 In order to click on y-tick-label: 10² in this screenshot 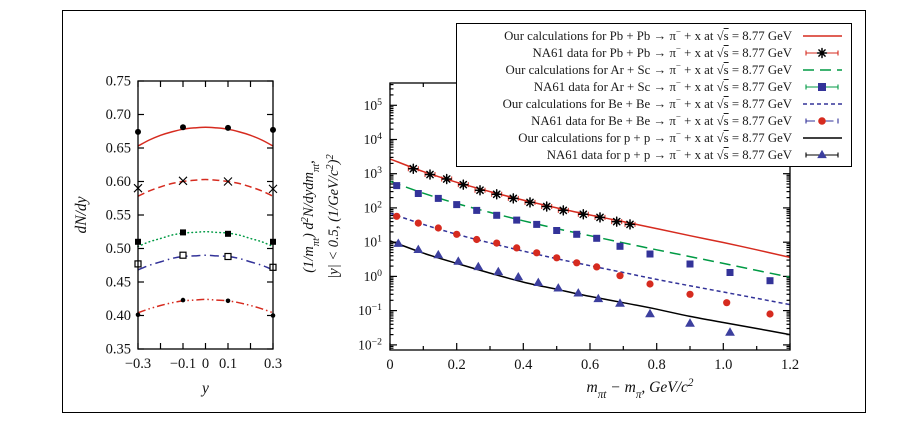, I will do `click(373, 207)`.